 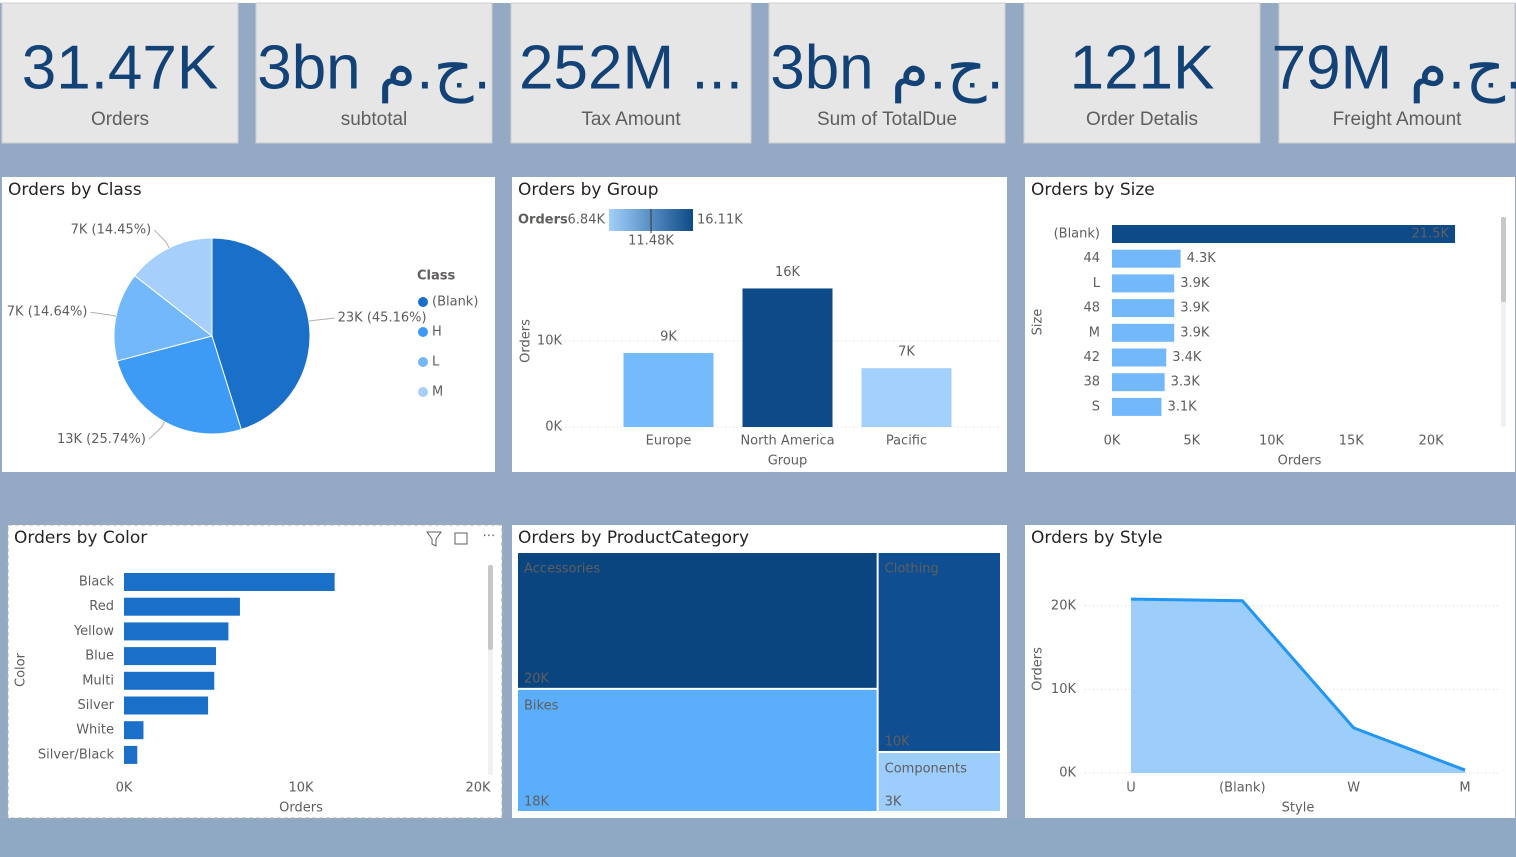 I want to click on x-tick-label: 0K, so click(x=1112, y=441).